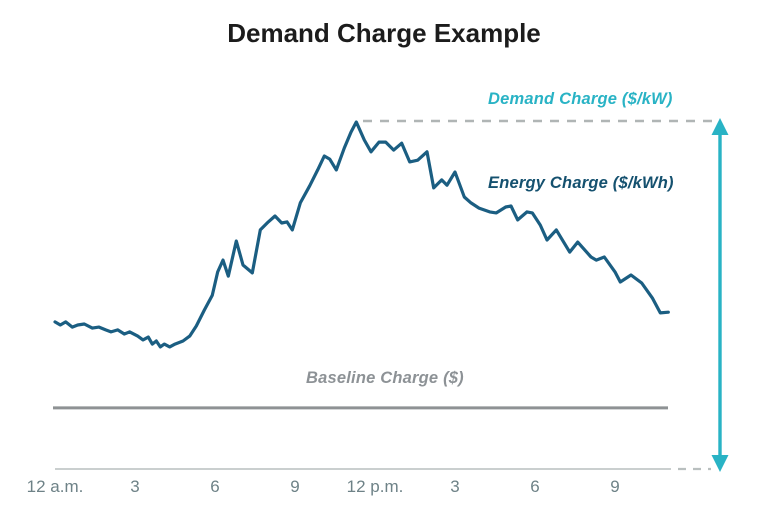  I want to click on energy-charge-label: Energy Charge ($/kWh), so click(581, 183).